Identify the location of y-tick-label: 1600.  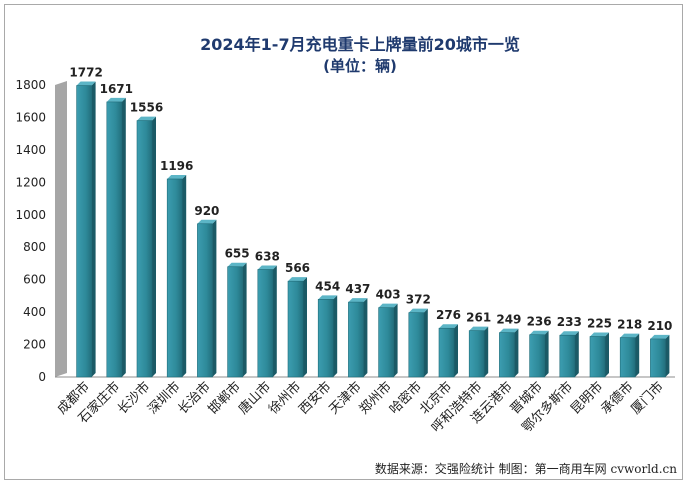
(30, 117).